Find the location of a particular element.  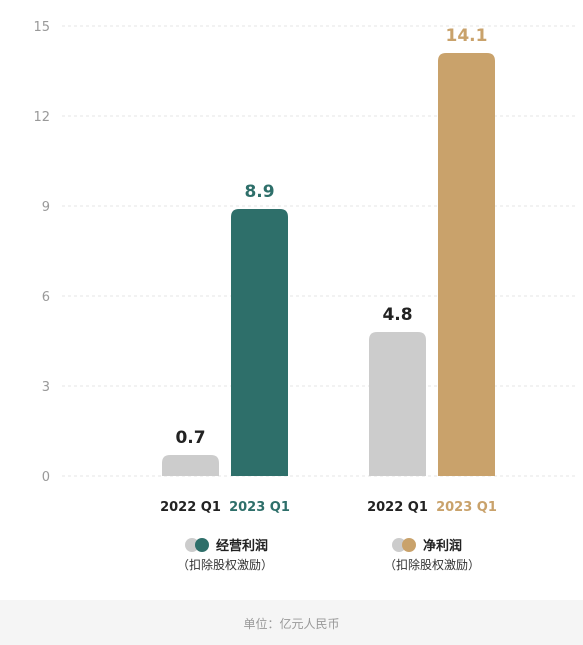

bar-value-label: 4.8 is located at coordinates (397, 315).